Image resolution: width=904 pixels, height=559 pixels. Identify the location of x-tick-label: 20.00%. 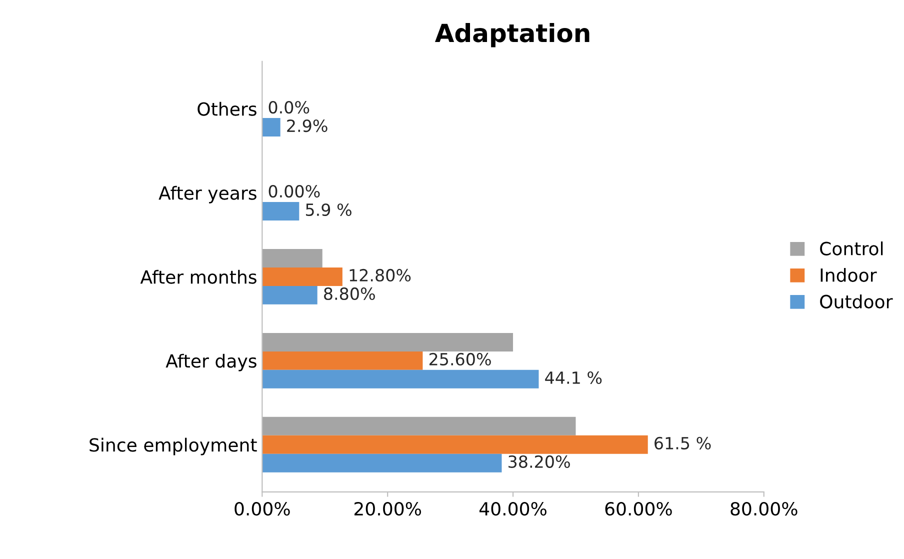
(388, 509).